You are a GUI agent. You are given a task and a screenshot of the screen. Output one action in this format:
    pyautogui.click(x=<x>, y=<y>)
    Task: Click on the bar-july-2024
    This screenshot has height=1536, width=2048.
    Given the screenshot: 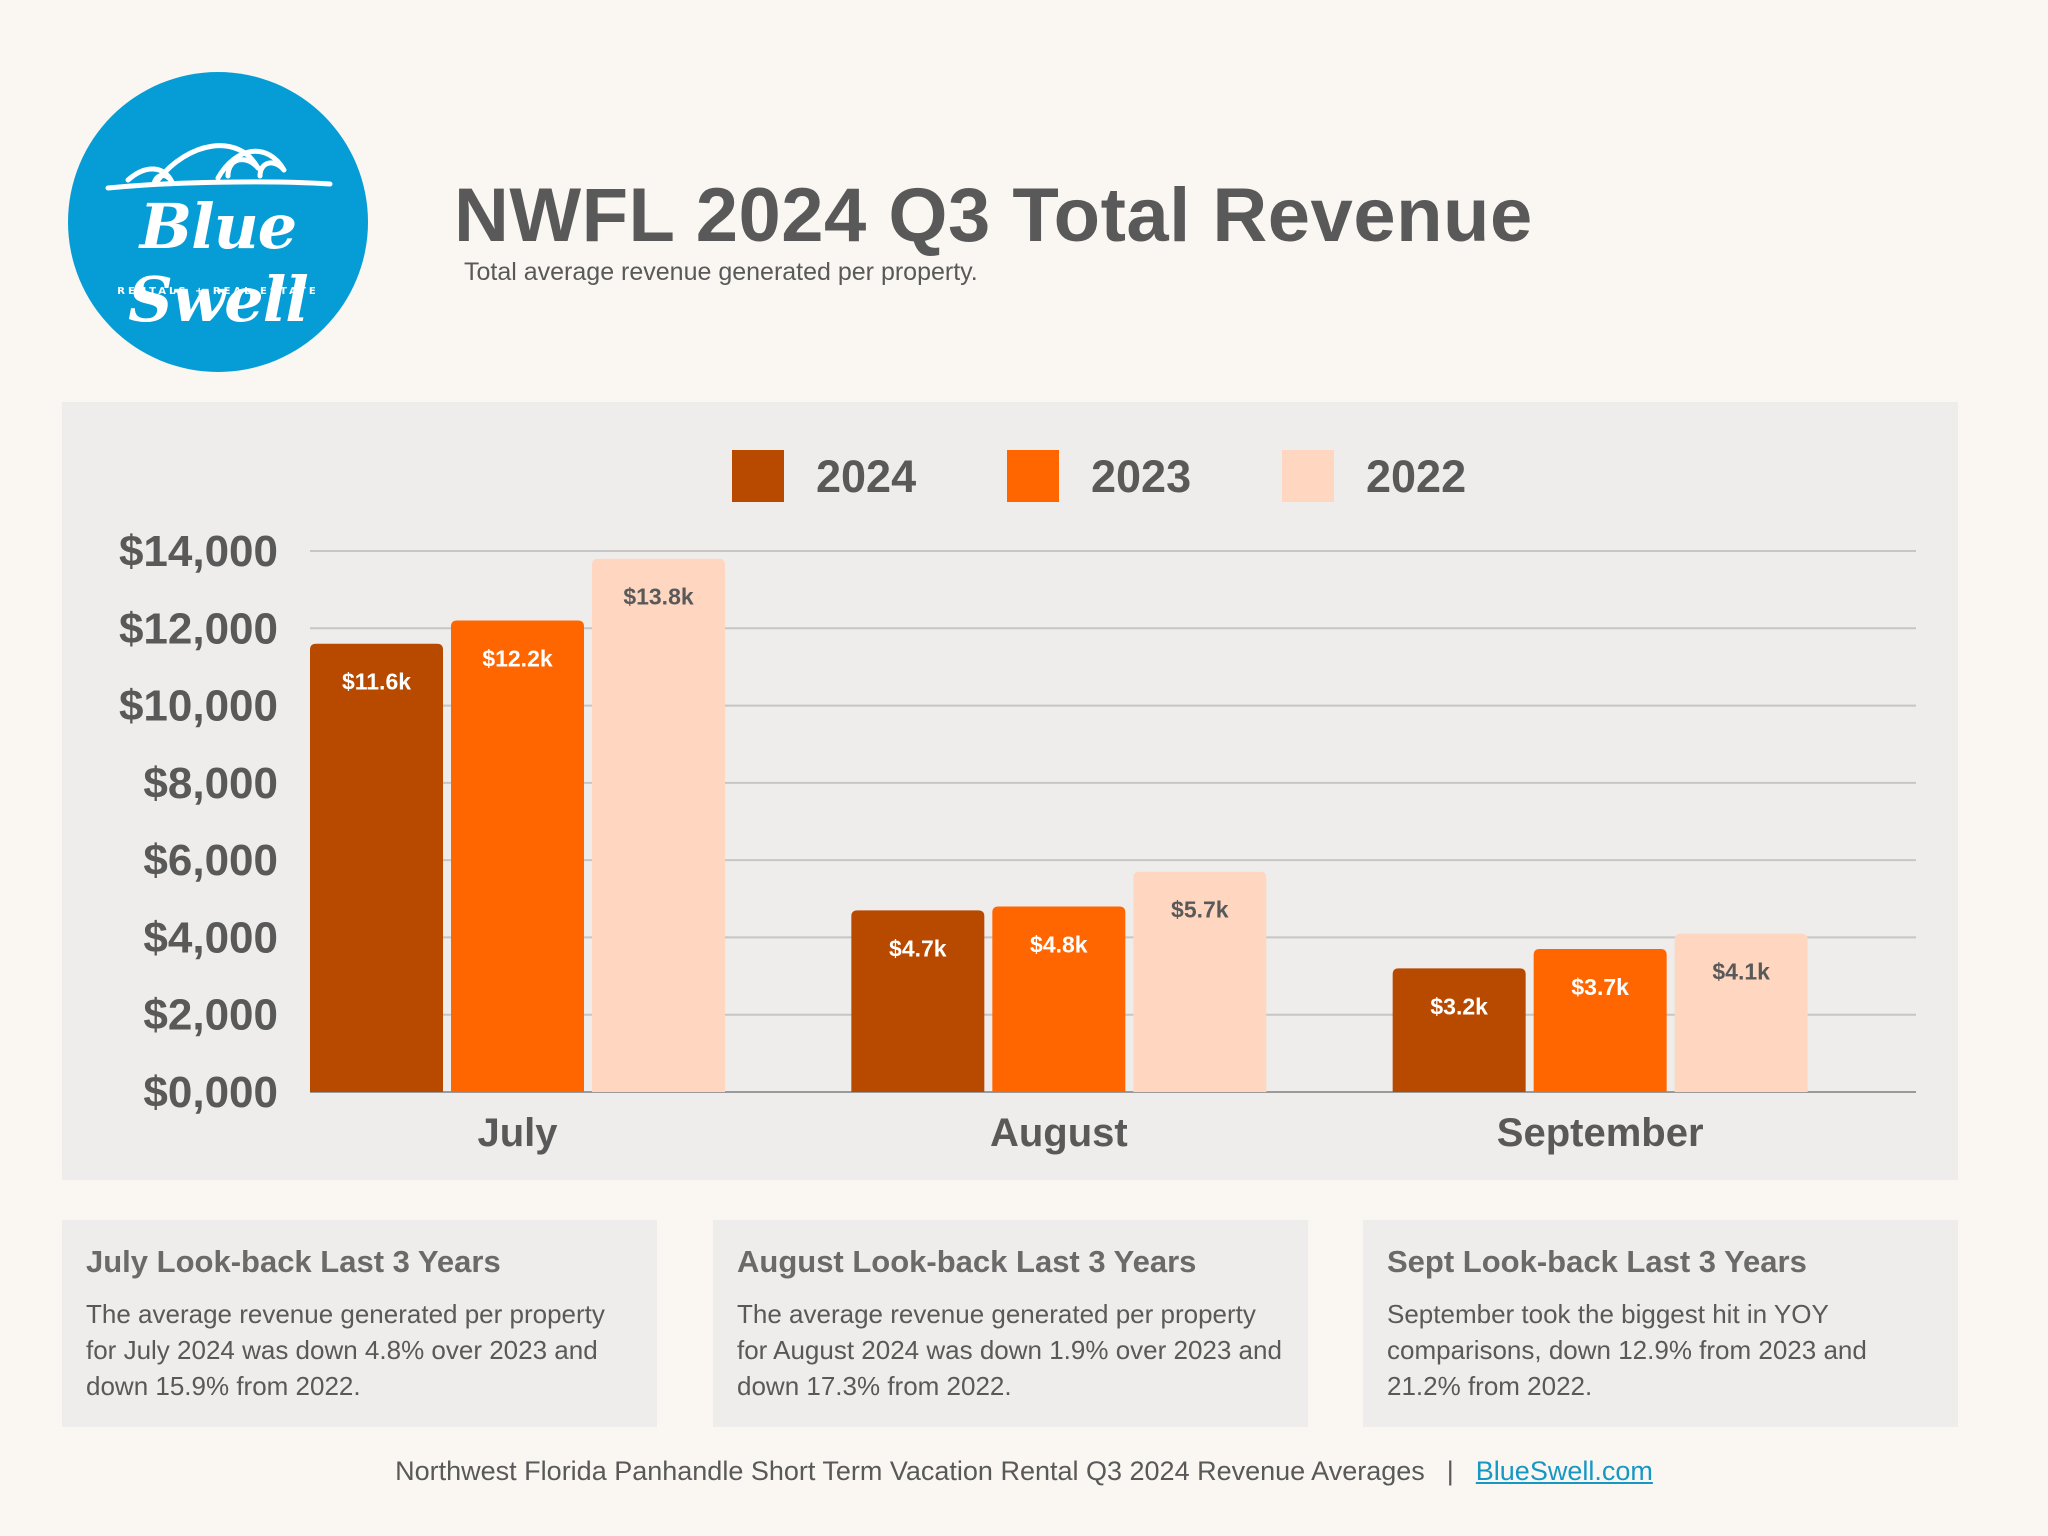 What is the action you would take?
    pyautogui.click(x=376, y=867)
    